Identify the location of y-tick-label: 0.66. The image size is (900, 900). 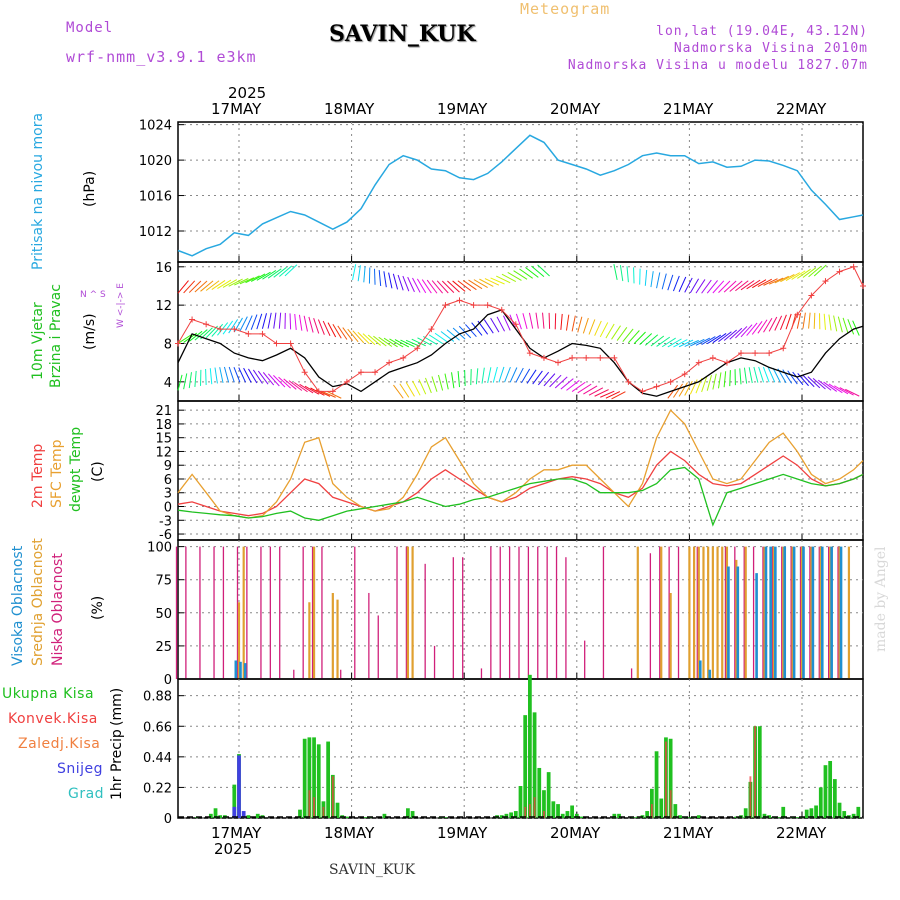
(157, 727).